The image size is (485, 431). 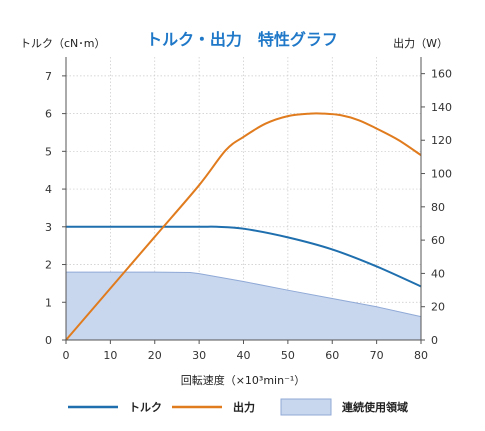 What do you see at coordinates (244, 256) in the screenshot?
I see `torque-series-line` at bounding box center [244, 256].